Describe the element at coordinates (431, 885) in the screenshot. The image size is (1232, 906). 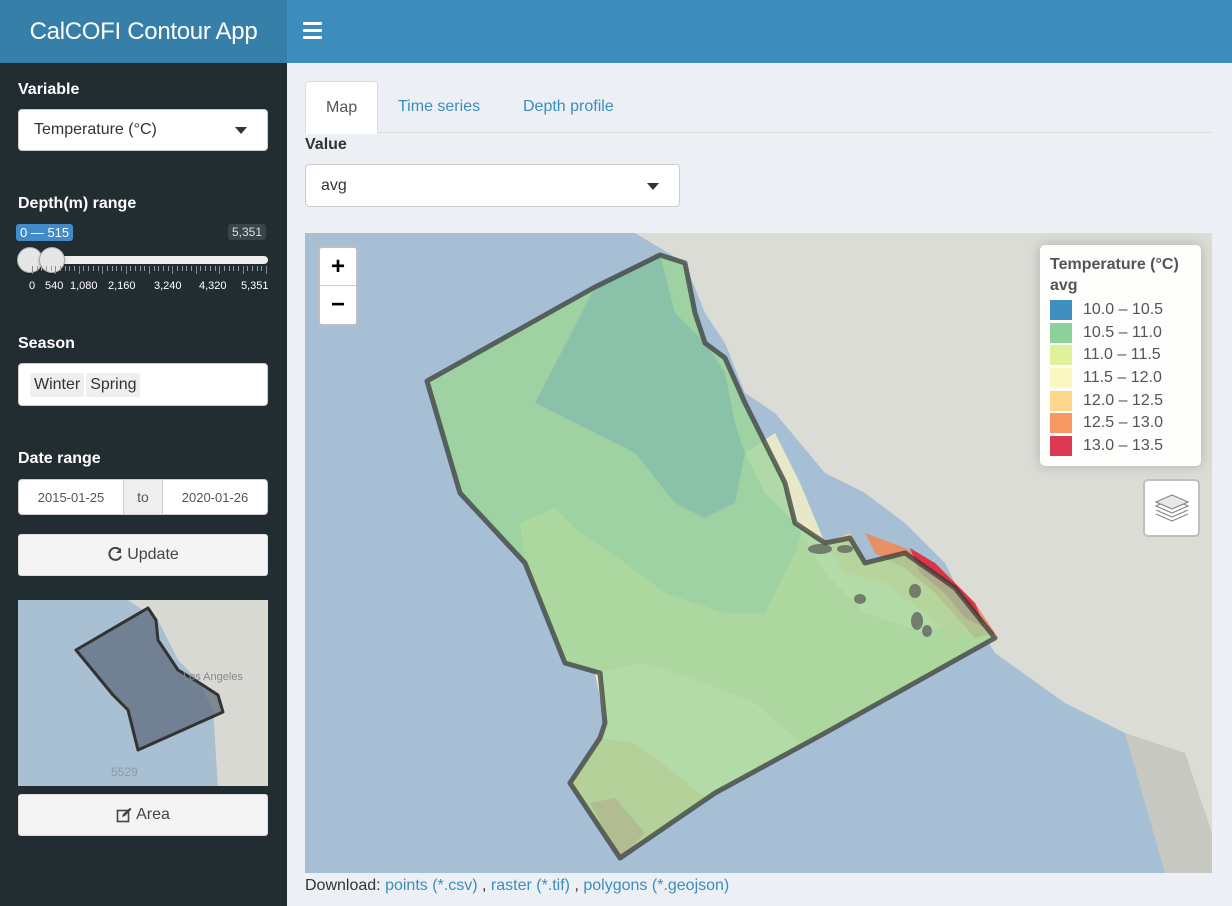
I see `download-points-link: points (*.csv)` at that location.